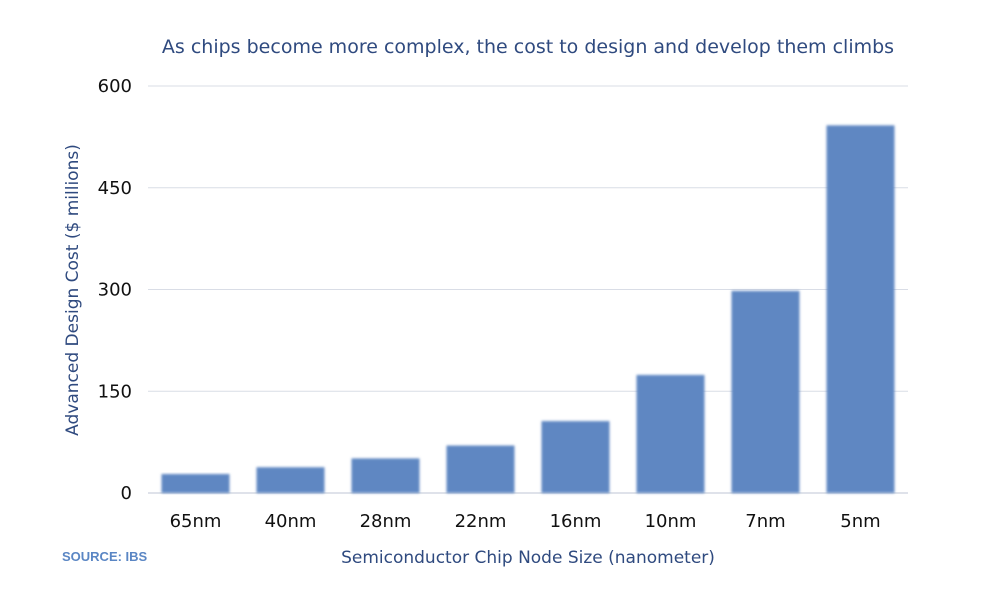 The height and width of the screenshot is (593, 1000). I want to click on x-tick-label: 65nm, so click(196, 521).